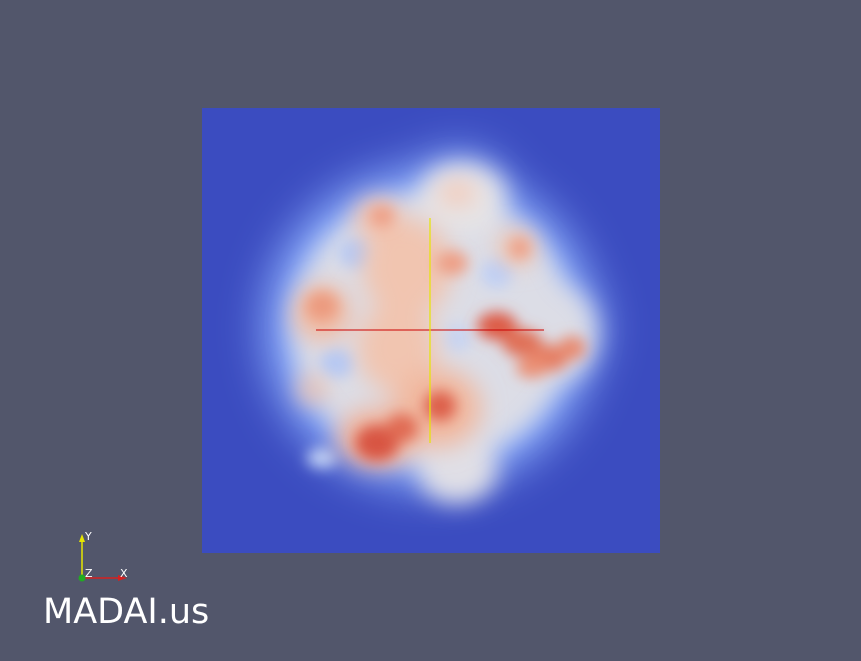 Image resolution: width=861 pixels, height=661 pixels. I want to click on z-axis-label: Z, so click(89, 573).